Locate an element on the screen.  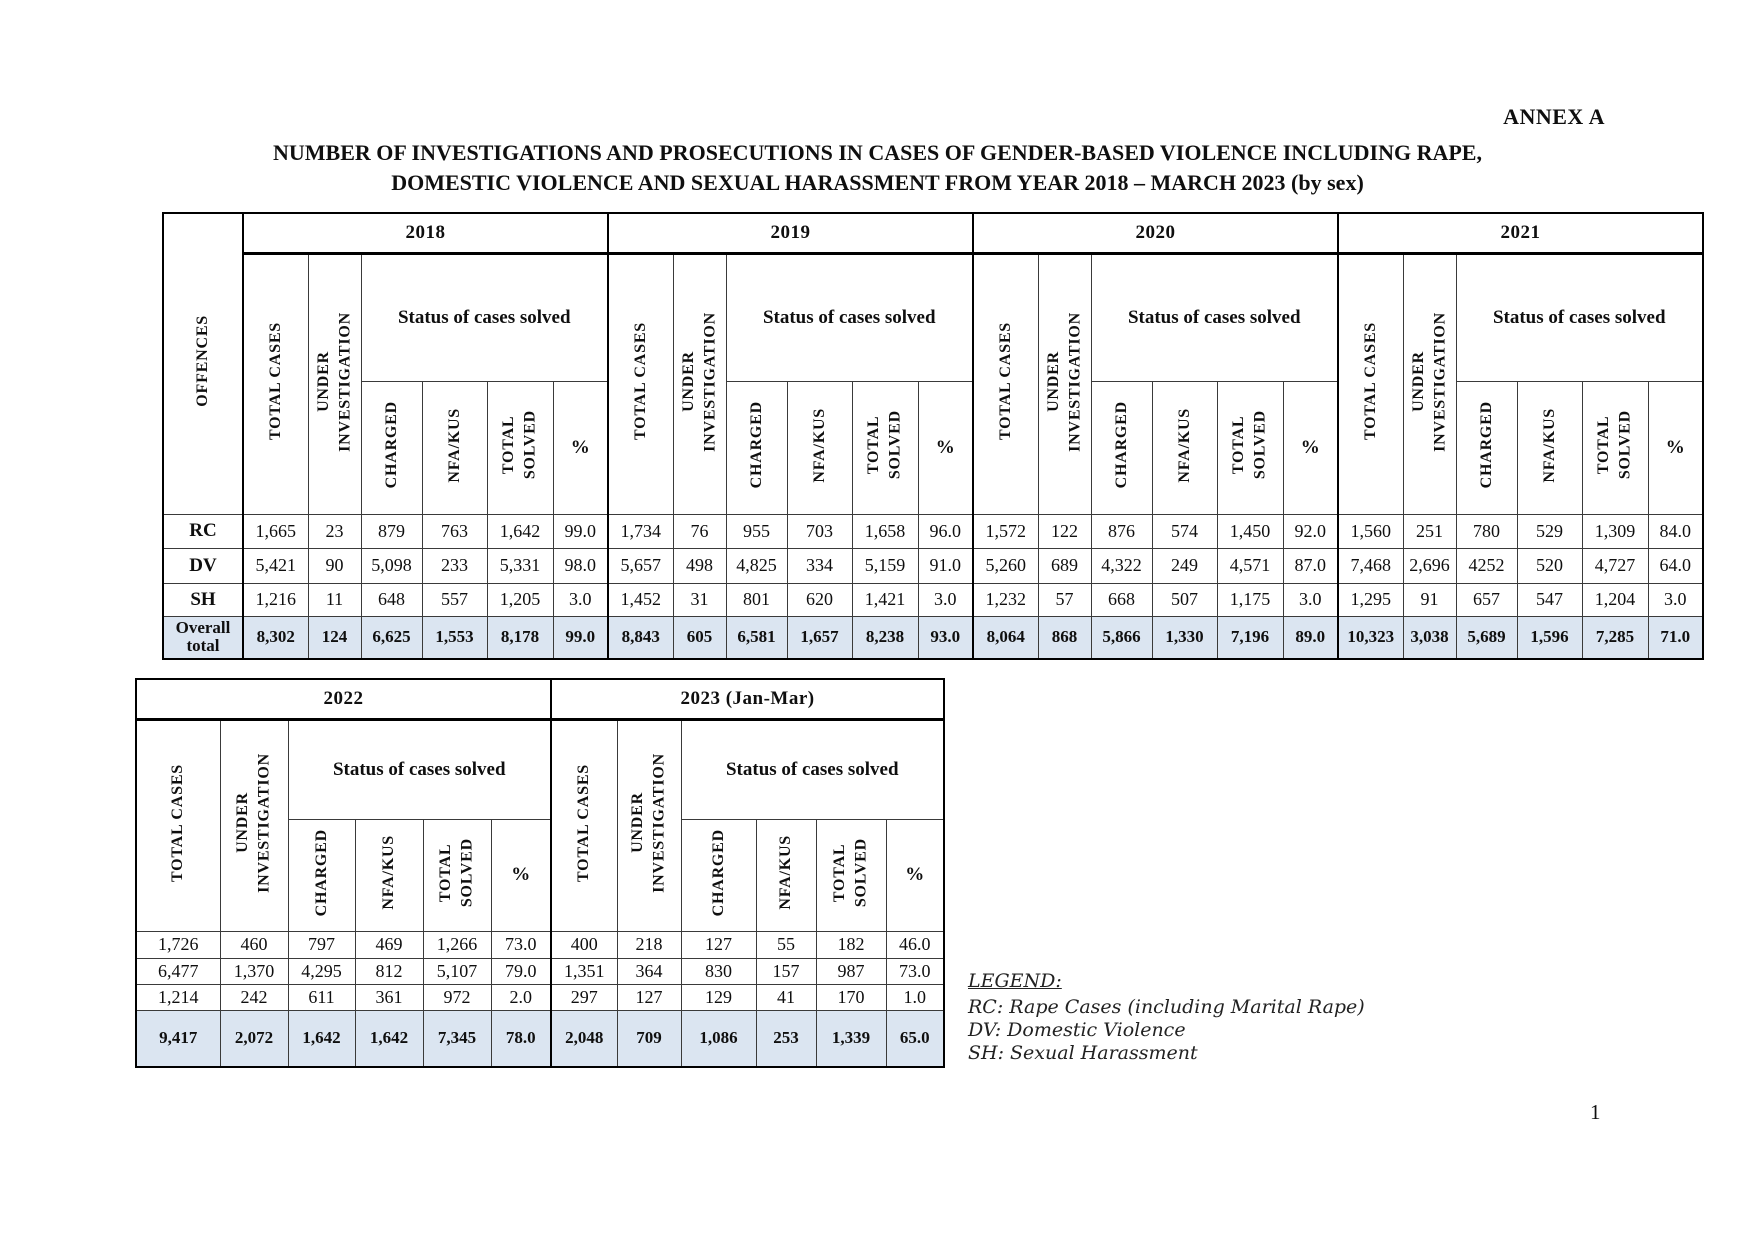
row-label-rc: RC is located at coordinates (203, 531).